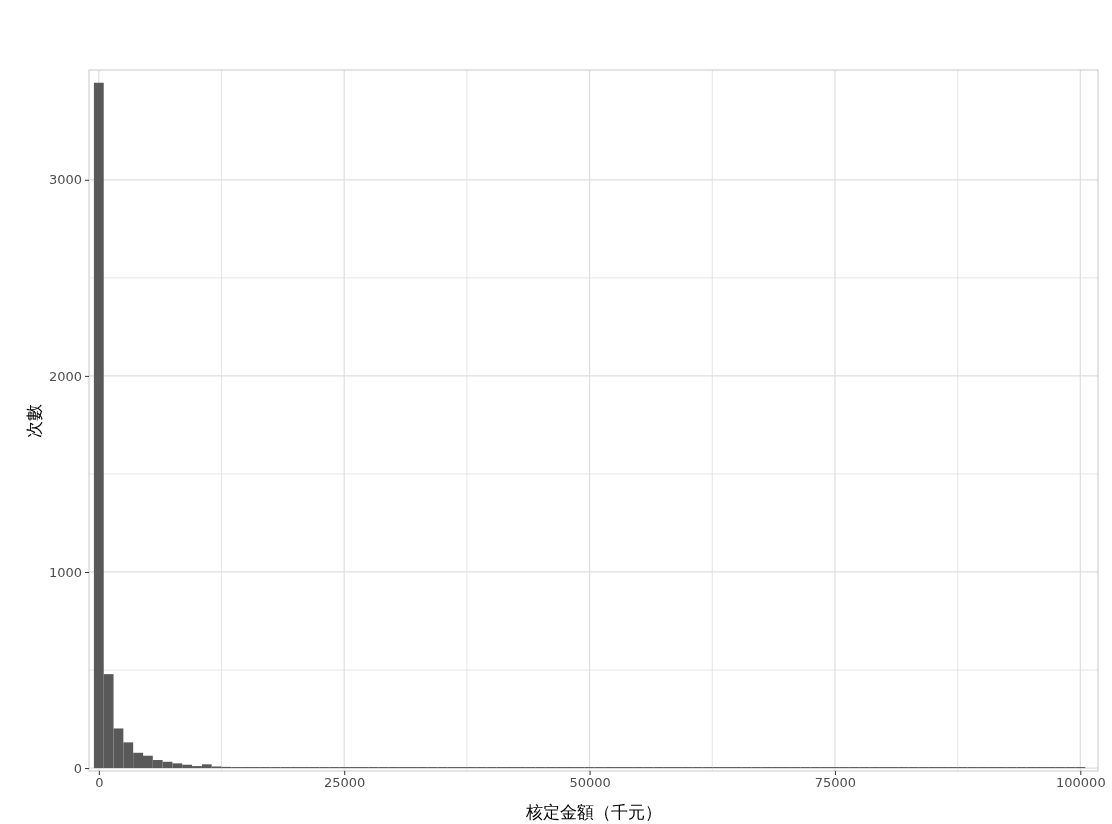 This screenshot has height=824, width=1112. What do you see at coordinates (835, 783) in the screenshot?
I see `x-tick-label: 75000` at bounding box center [835, 783].